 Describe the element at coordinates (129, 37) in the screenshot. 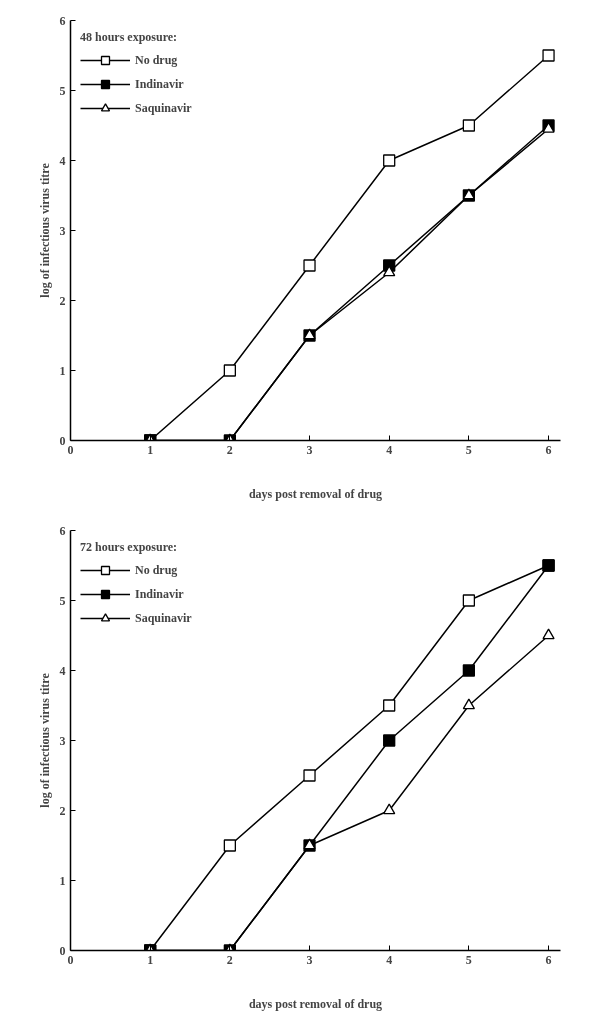

I see `legend-title: 48 hours exposure:` at that location.